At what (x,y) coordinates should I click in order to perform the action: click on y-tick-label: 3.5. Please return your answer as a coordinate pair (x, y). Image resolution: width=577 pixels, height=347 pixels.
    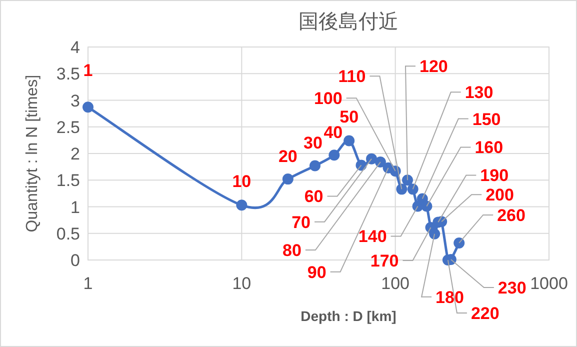
    Looking at the image, I should click on (68, 74).